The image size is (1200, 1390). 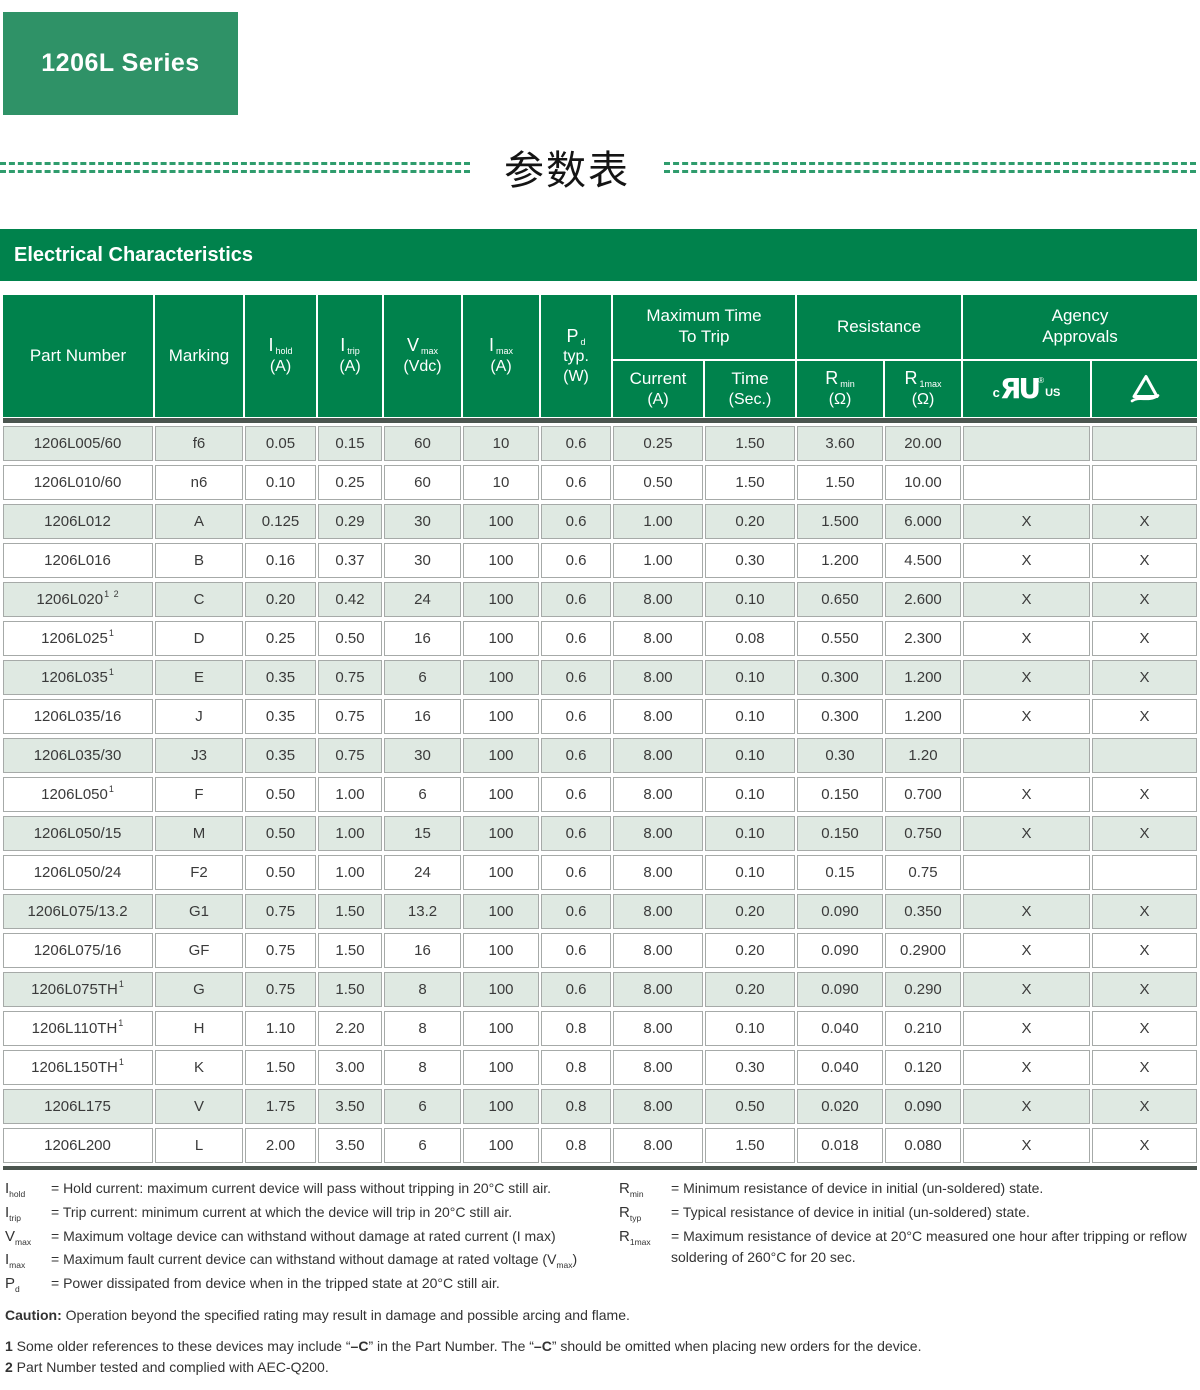 I want to click on cell-i-hold: 0.20, so click(x=280, y=599).